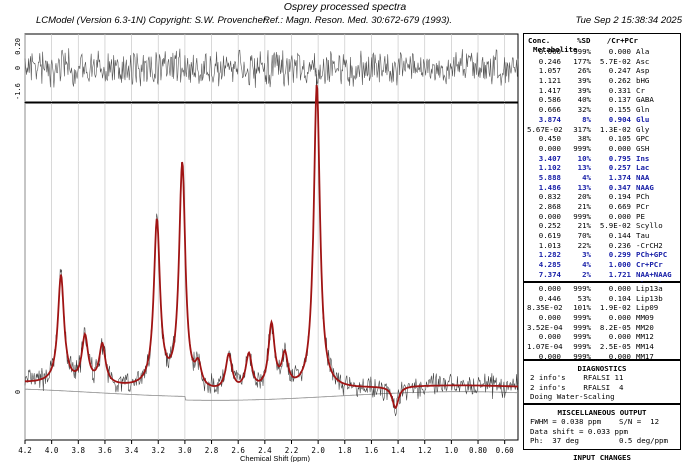  What do you see at coordinates (619, 206) in the screenshot?
I see `metabolite-ratio: 0.669` at bounding box center [619, 206].